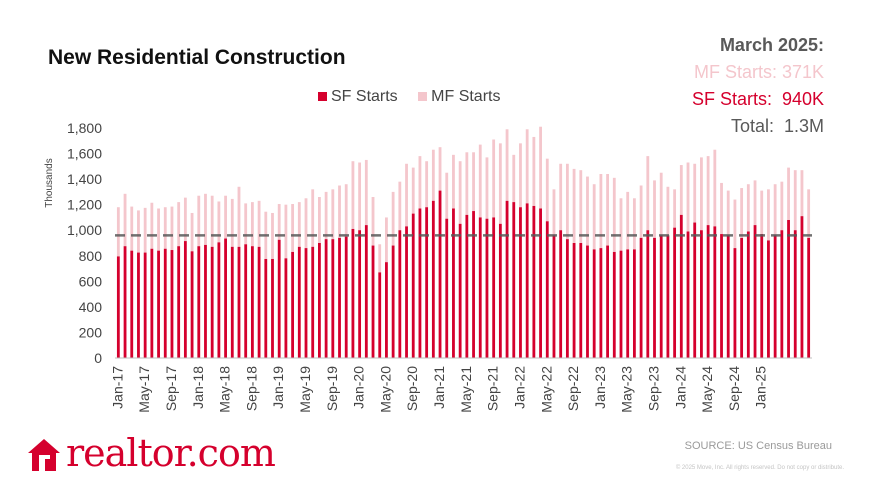  I want to click on callout-heading: March 2025:, so click(771, 45).